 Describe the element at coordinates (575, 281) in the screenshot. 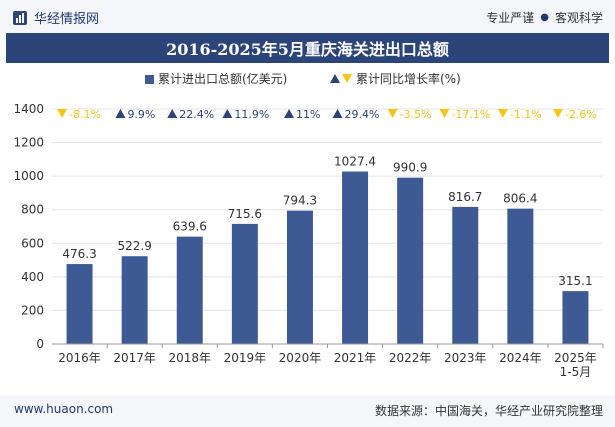

I see `bar-value-label: 315.1` at that location.